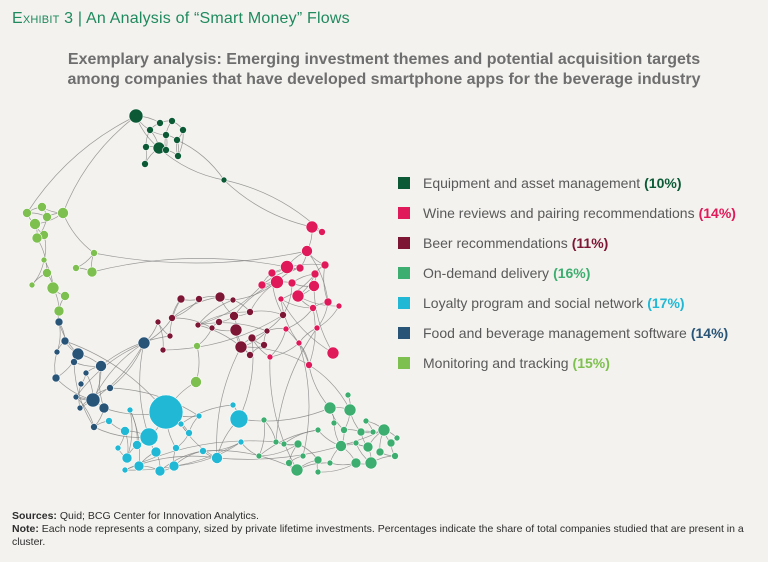 This screenshot has width=768, height=562. What do you see at coordinates (218, 18) in the screenshot?
I see `exhibit-title: An Analysis of “Smart Money” Flows` at bounding box center [218, 18].